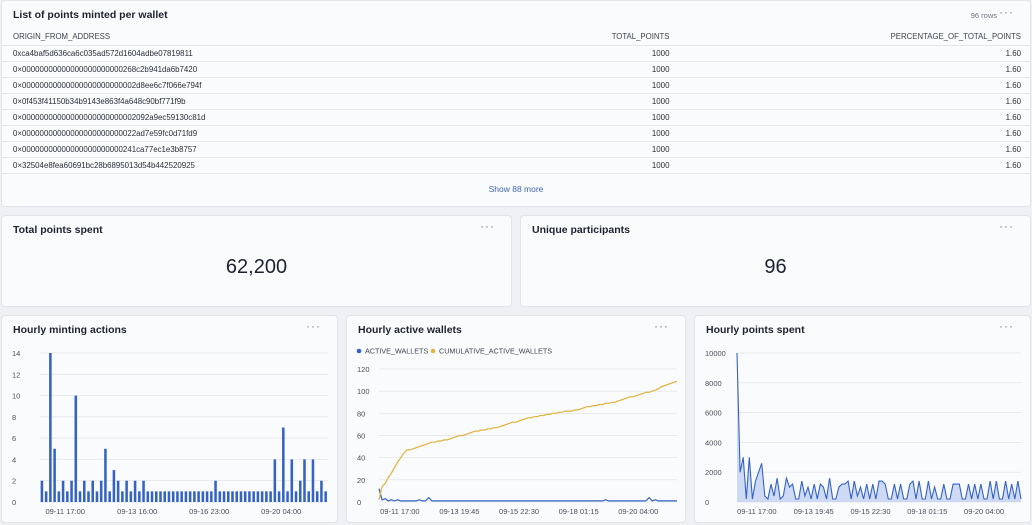  I want to click on y-tick-label: 4000, so click(713, 442).